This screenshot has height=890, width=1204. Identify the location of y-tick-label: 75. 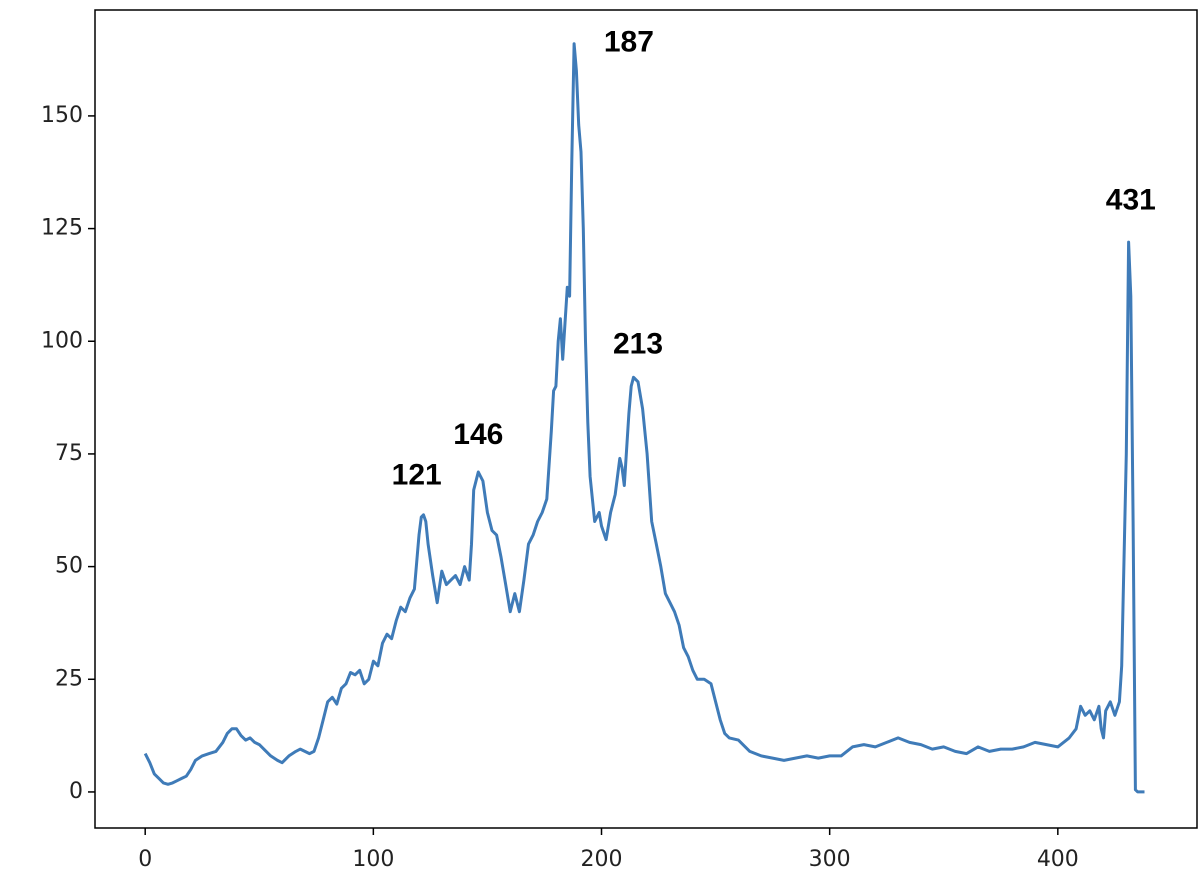
(69, 453).